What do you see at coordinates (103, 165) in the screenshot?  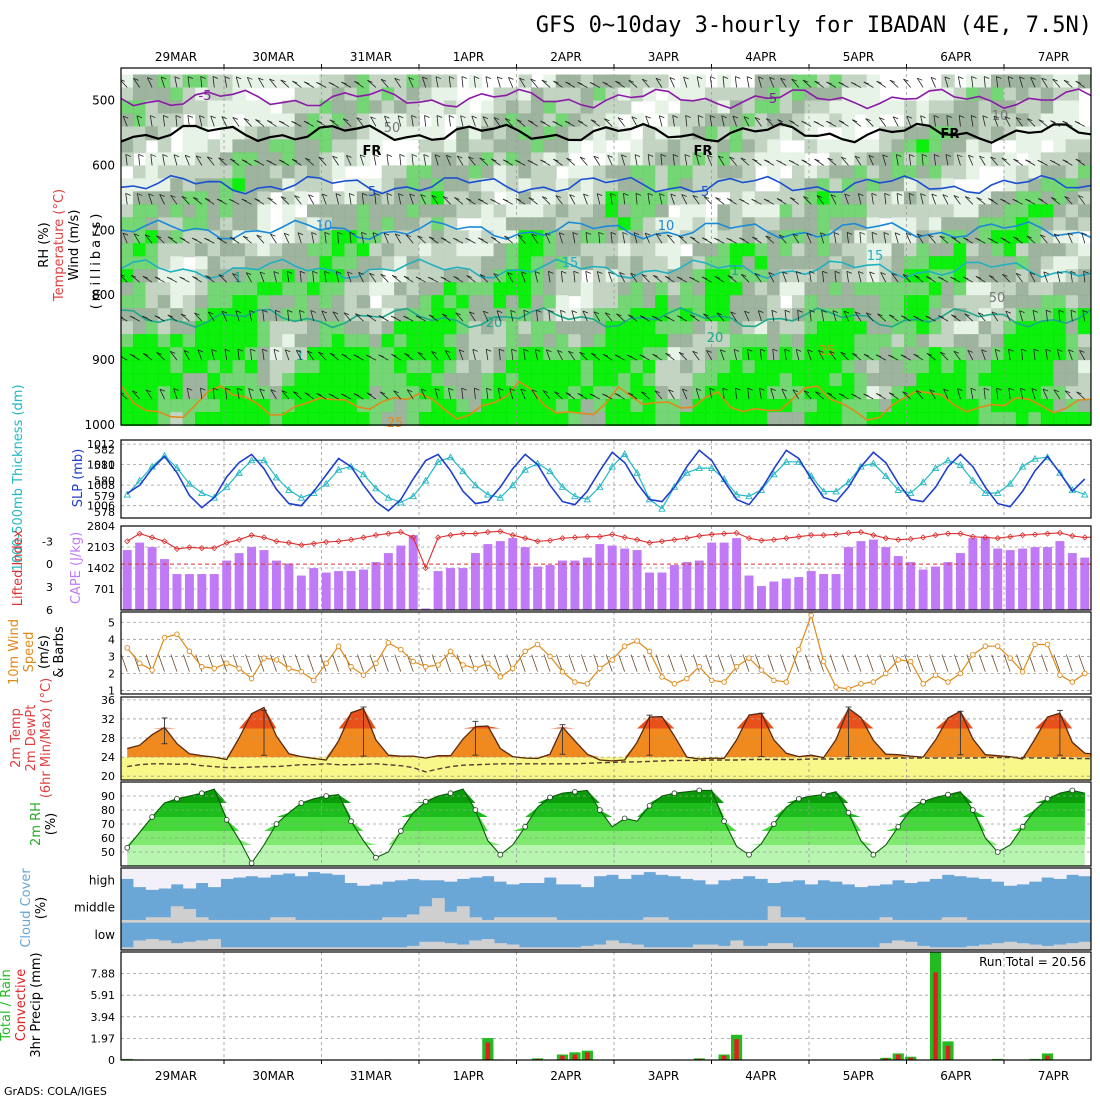 I see `pressure-tick-label: 600` at bounding box center [103, 165].